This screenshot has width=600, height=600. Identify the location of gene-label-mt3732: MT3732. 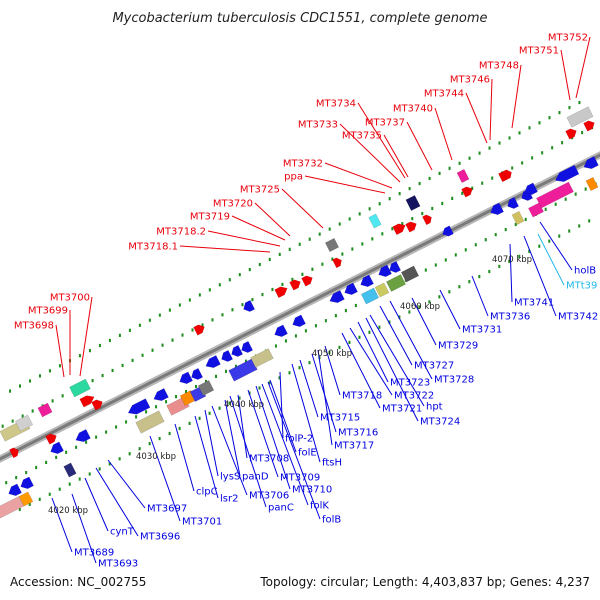
(303, 164).